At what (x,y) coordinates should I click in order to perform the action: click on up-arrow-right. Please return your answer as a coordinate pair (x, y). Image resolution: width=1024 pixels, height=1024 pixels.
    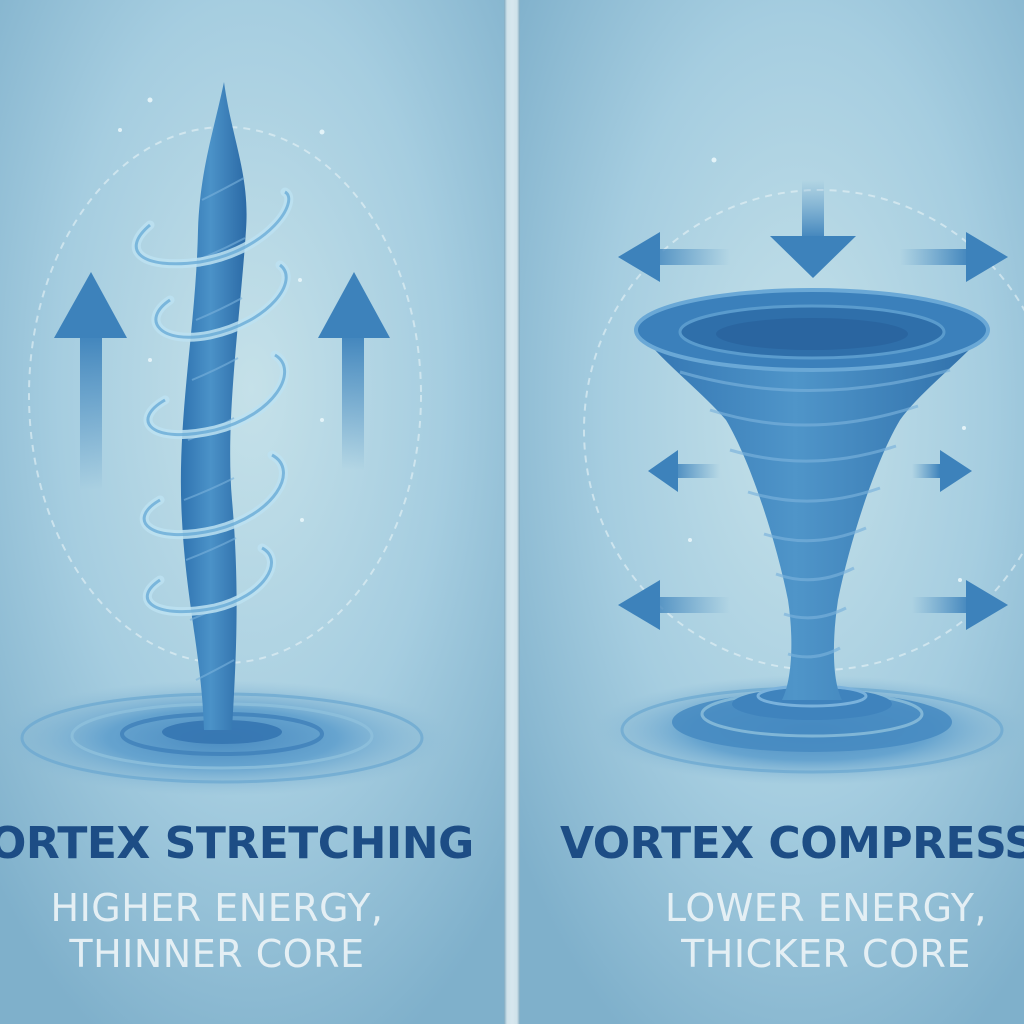
    Looking at the image, I should click on (354, 371).